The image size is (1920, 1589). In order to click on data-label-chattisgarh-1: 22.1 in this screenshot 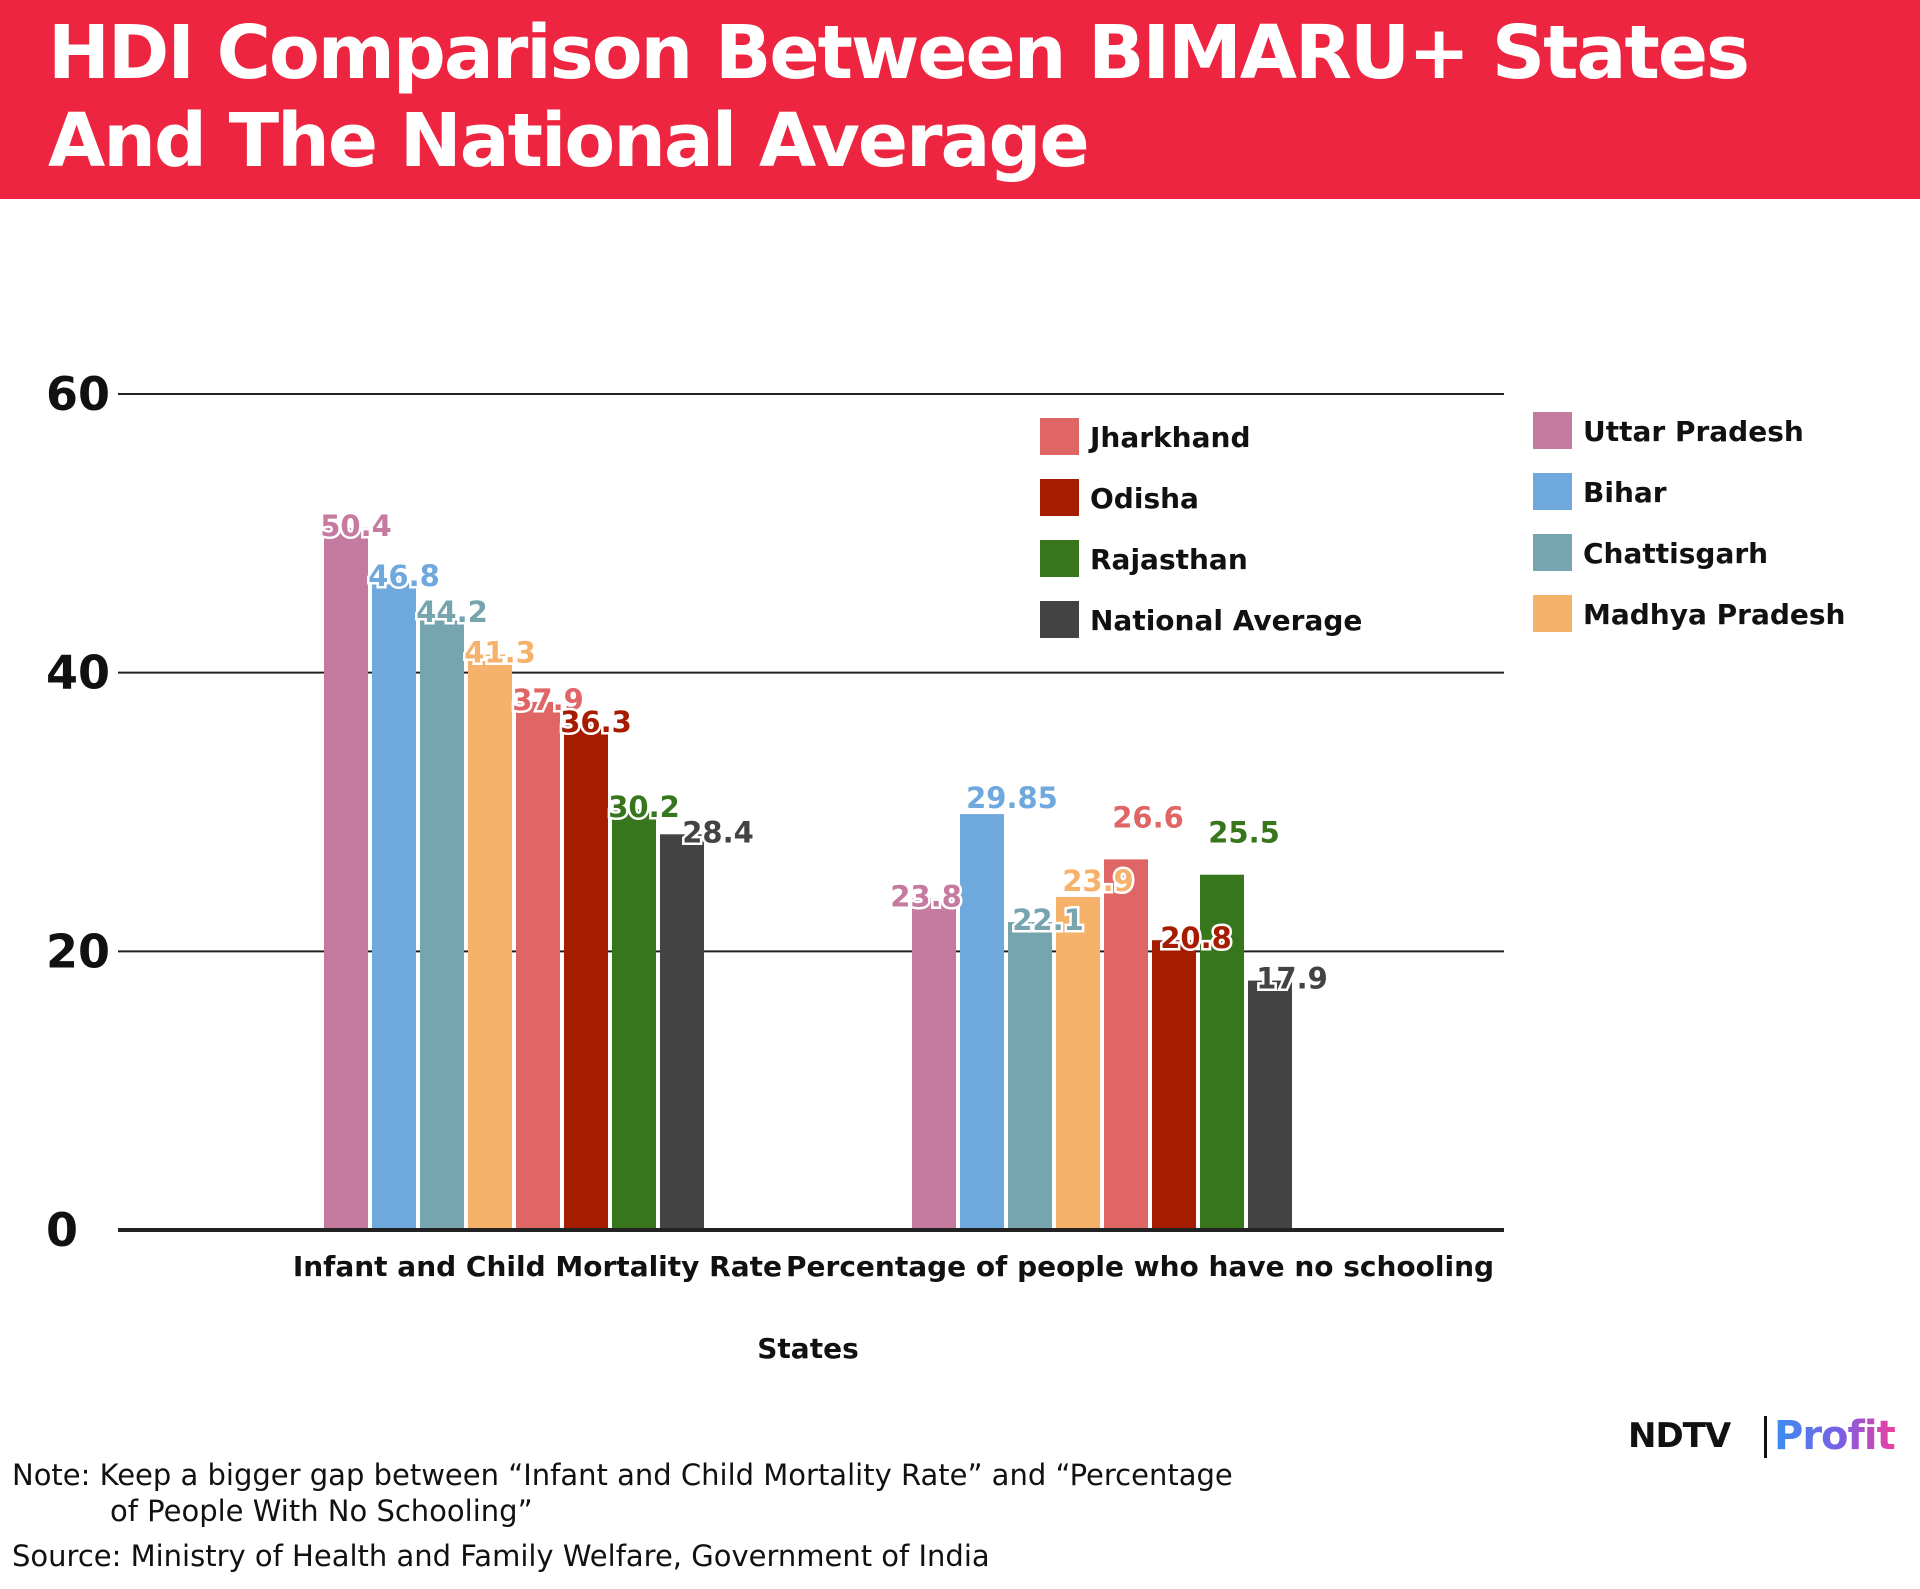, I will do `click(1048, 920)`.